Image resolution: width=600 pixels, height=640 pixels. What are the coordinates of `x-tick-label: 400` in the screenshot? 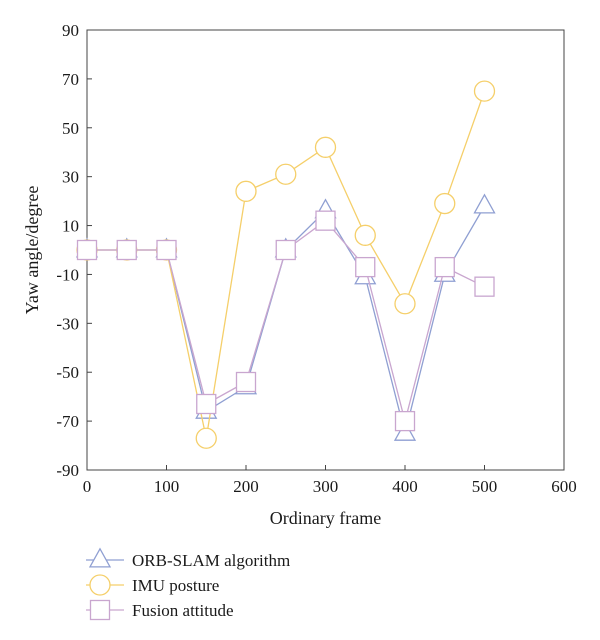 It's located at (405, 486).